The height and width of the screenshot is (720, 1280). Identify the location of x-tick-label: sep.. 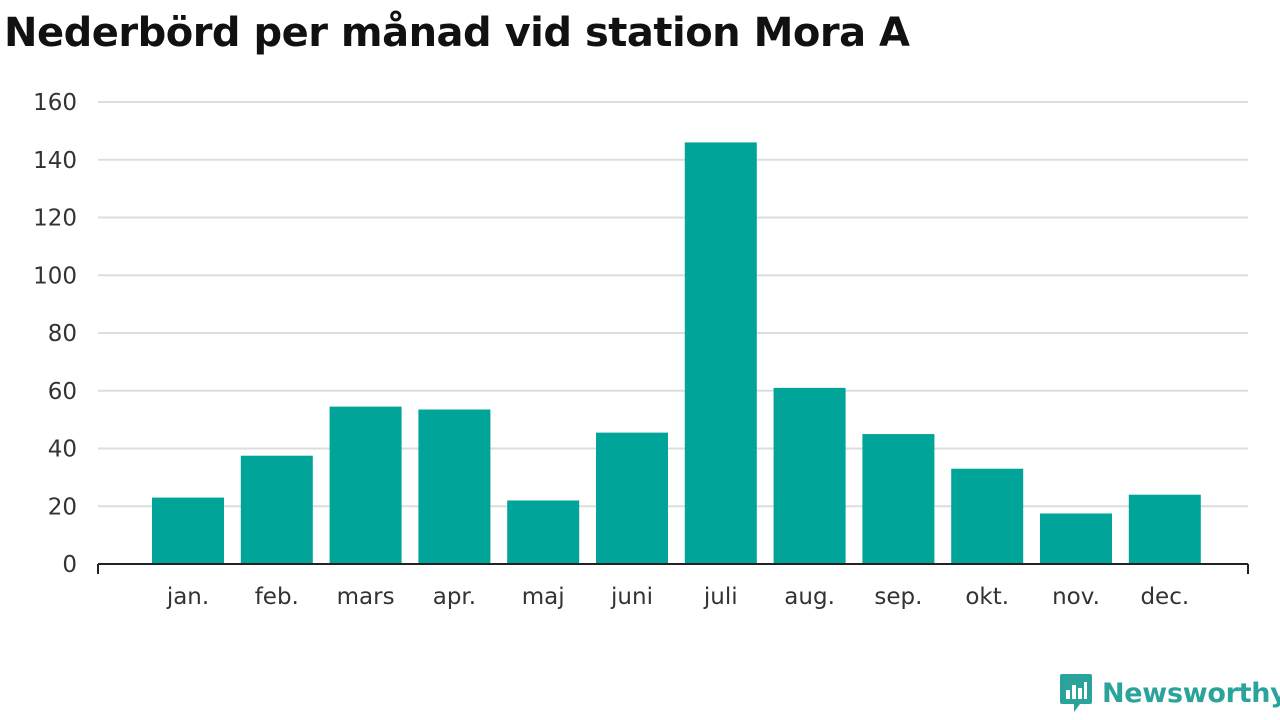
(898, 597).